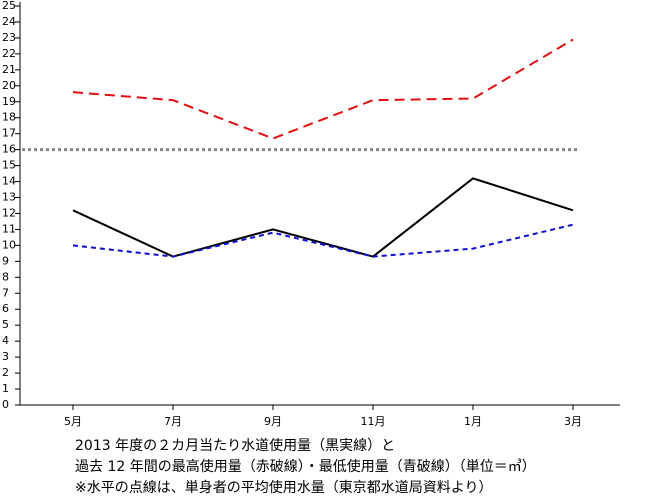 This screenshot has width=660, height=500. What do you see at coordinates (5, 404) in the screenshot?
I see `y-tick-label: 0` at bounding box center [5, 404].